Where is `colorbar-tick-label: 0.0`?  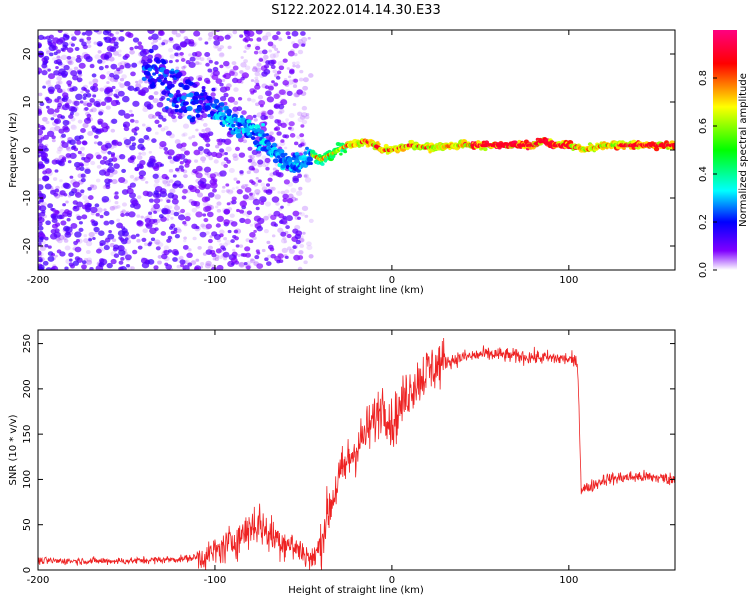 colorbar-tick-label: 0.0 is located at coordinates (703, 270).